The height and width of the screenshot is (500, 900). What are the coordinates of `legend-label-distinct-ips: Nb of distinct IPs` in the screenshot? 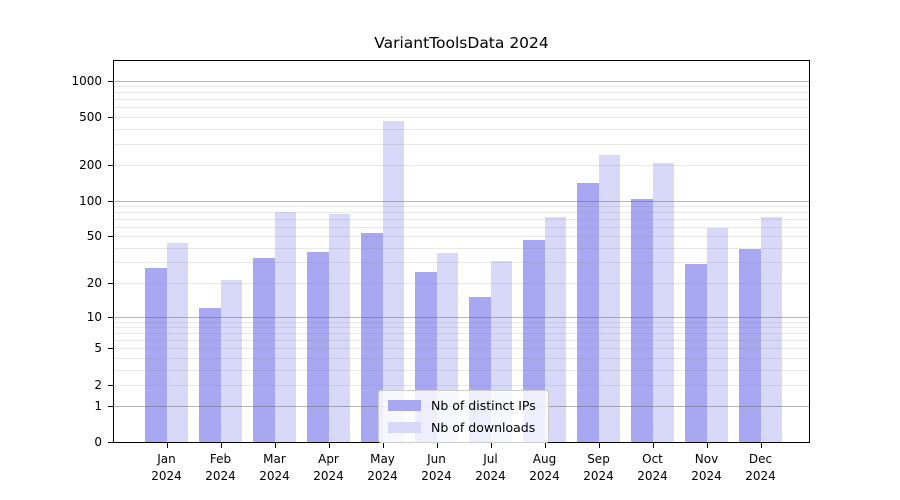 It's located at (483, 405).